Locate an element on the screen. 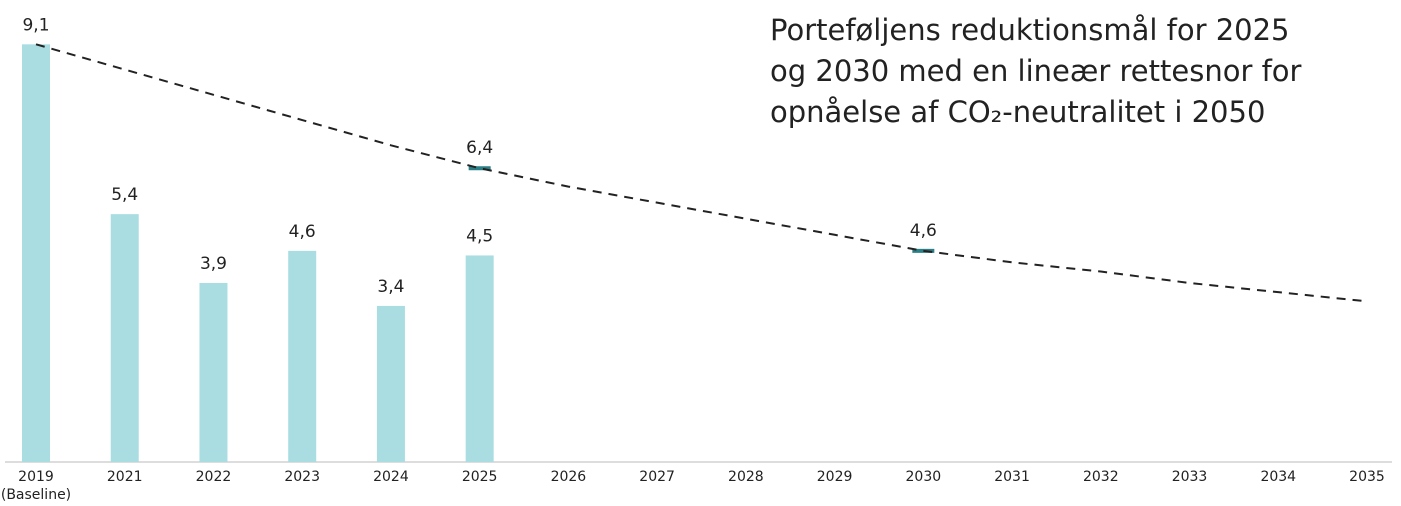 This screenshot has width=1401, height=506. x-tick-label: 2024 is located at coordinates (391, 477).